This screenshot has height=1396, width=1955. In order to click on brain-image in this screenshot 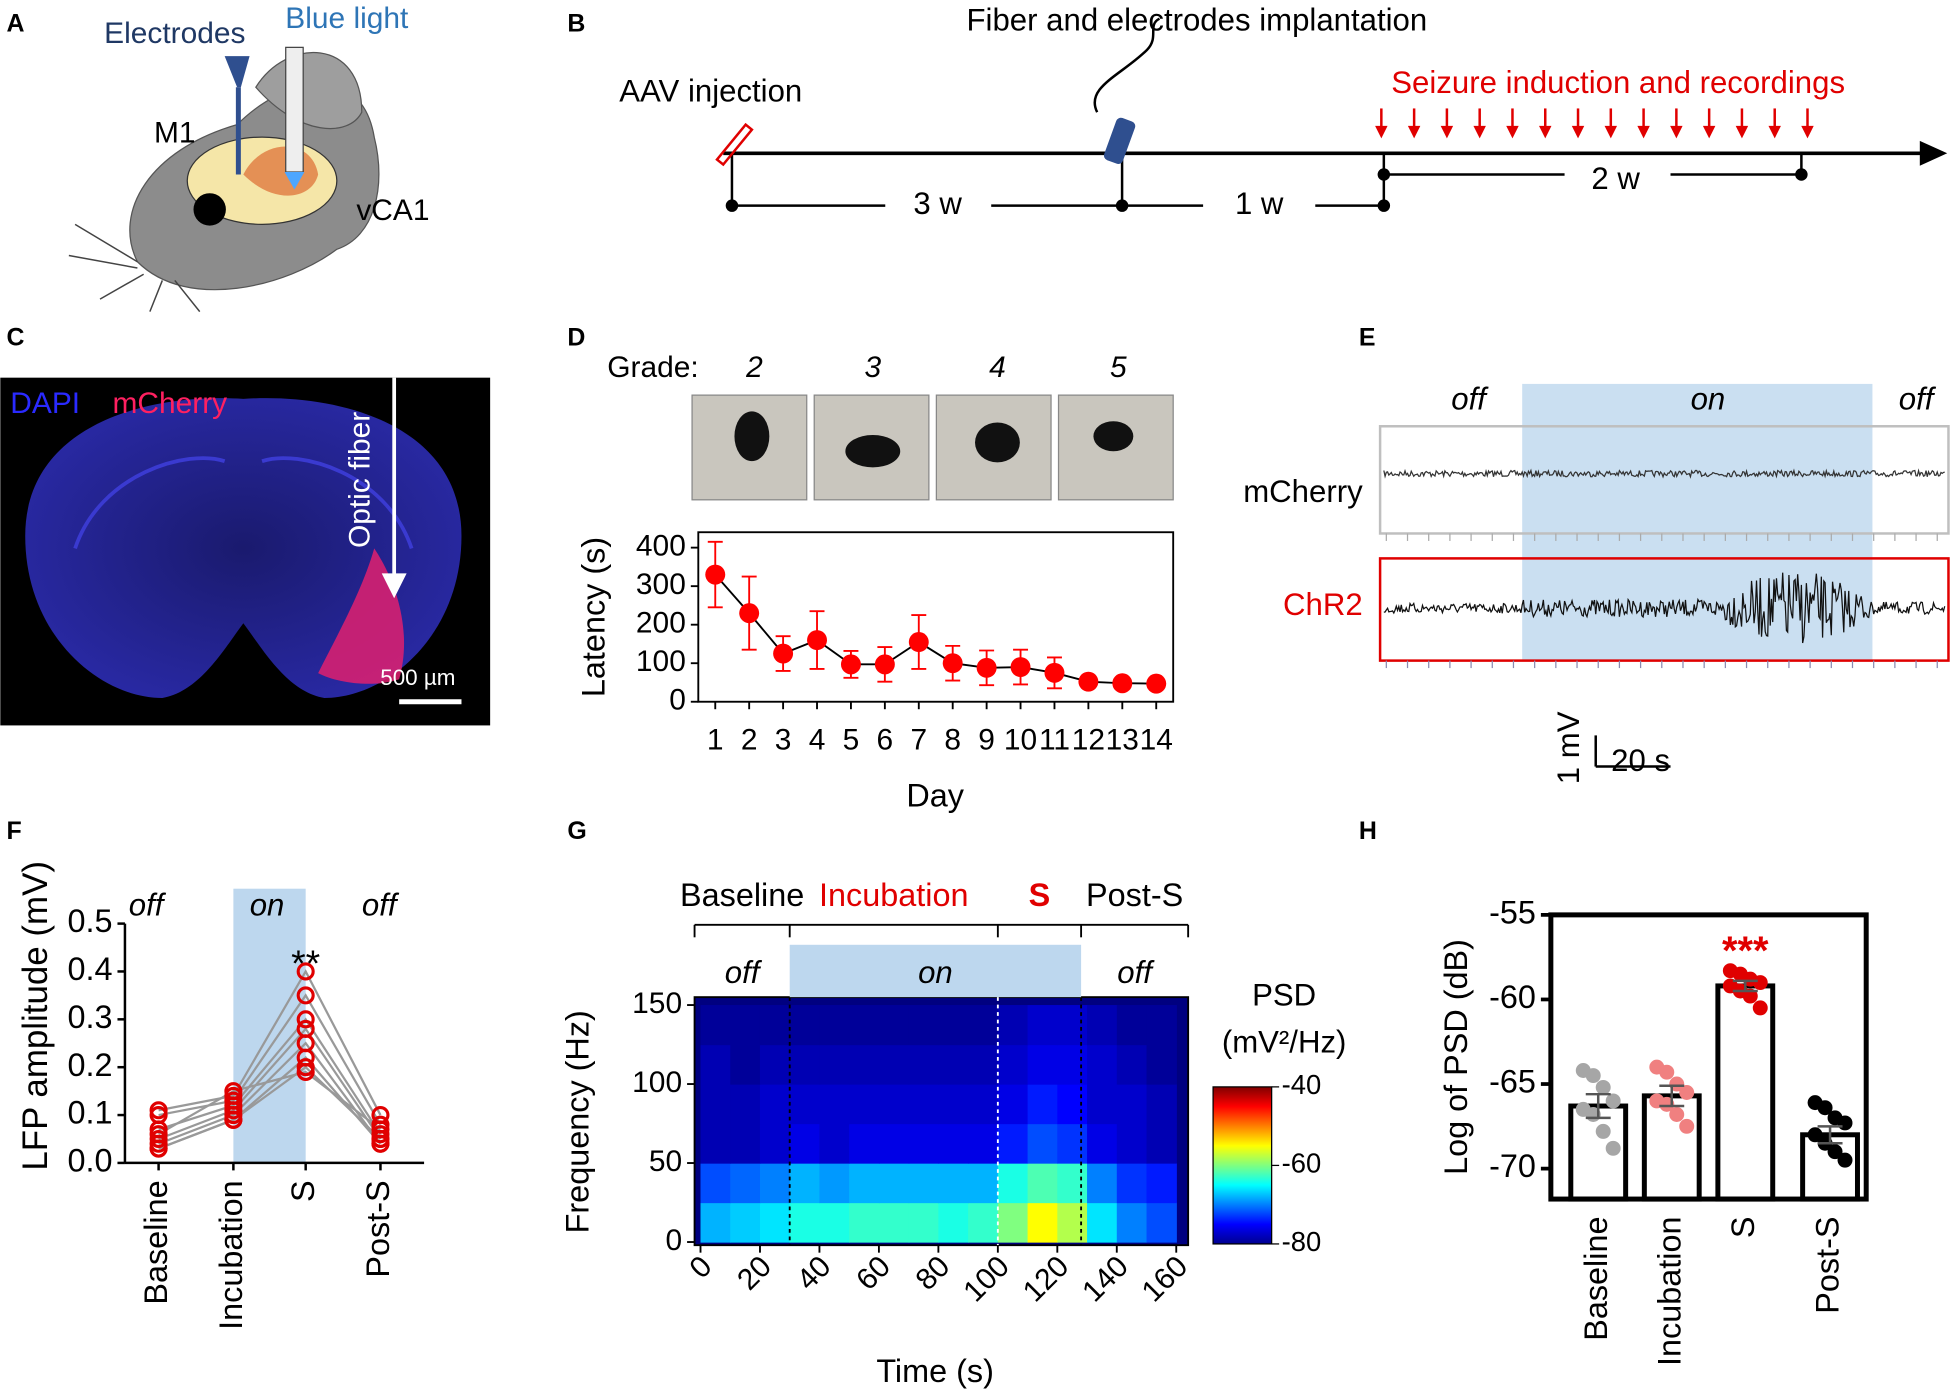, I will do `click(245, 551)`.